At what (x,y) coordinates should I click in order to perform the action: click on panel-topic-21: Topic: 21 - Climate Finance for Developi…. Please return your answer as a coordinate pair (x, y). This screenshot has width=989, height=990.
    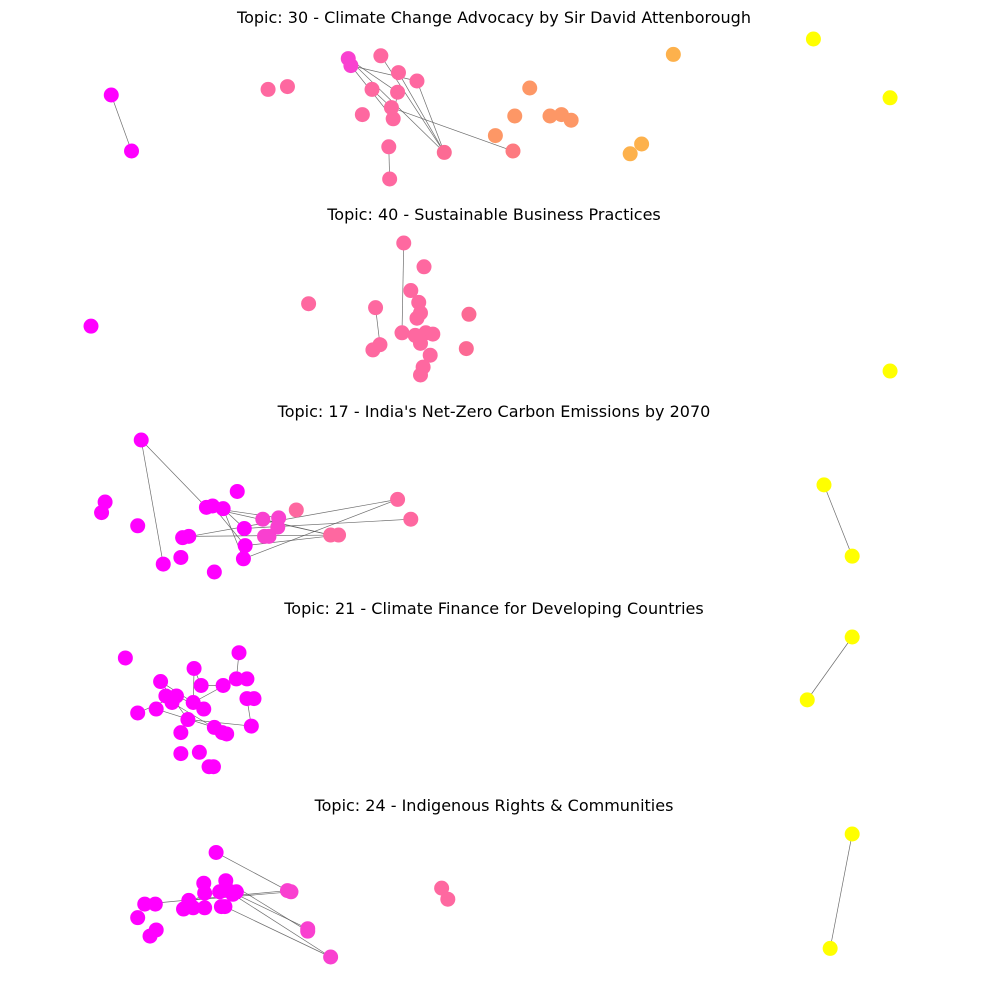
    Looking at the image, I should click on (488, 687).